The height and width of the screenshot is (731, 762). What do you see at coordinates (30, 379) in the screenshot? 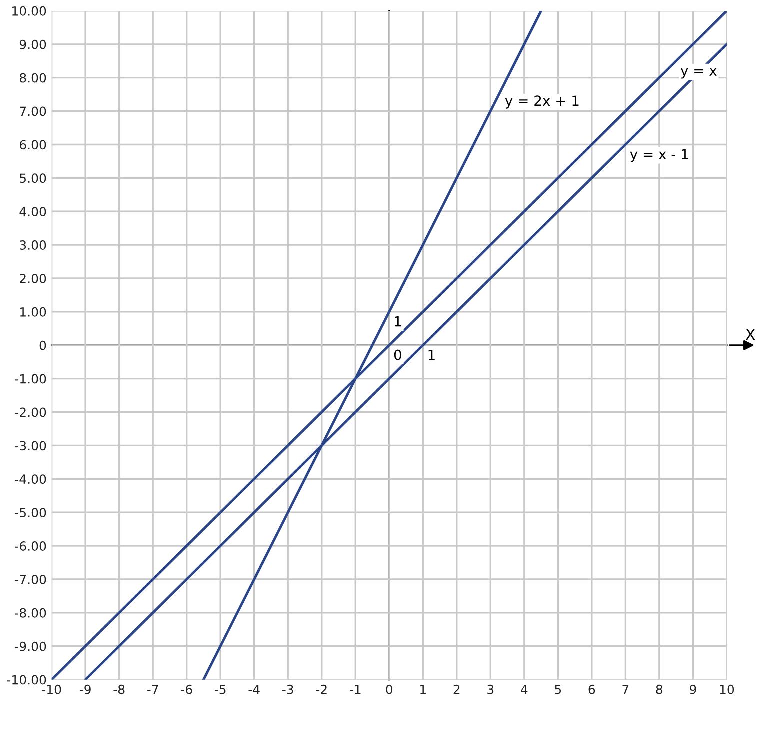
I see `y-tick-label: -1.00` at bounding box center [30, 379].